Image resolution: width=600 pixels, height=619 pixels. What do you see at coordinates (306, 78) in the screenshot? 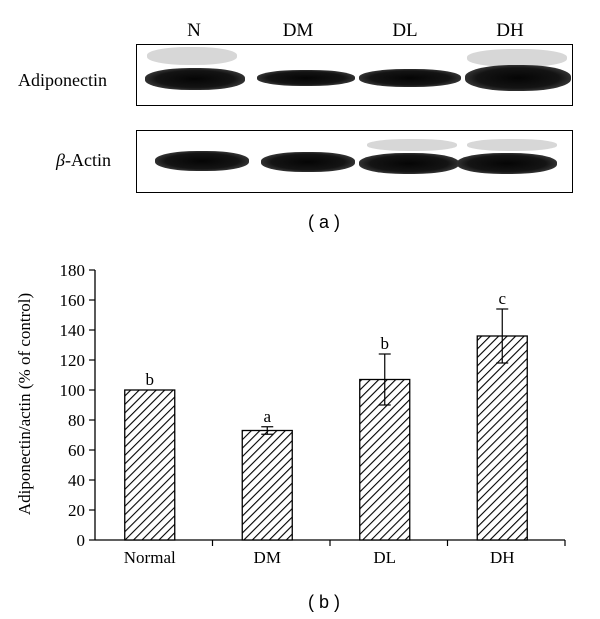
I see `band-adiponectin-dm` at bounding box center [306, 78].